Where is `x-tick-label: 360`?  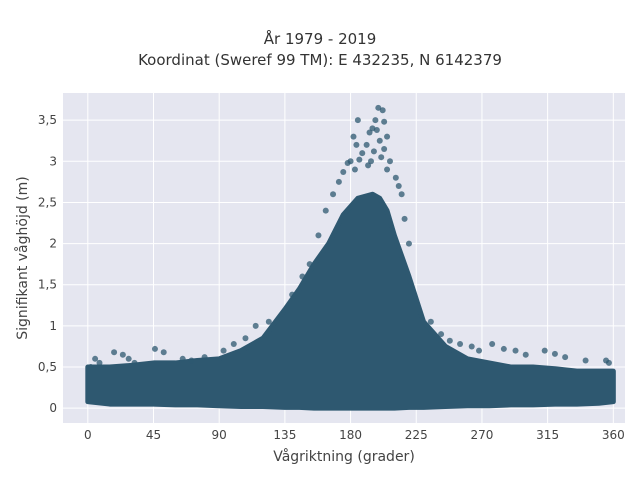 x-tick-label: 360 is located at coordinates (613, 435).